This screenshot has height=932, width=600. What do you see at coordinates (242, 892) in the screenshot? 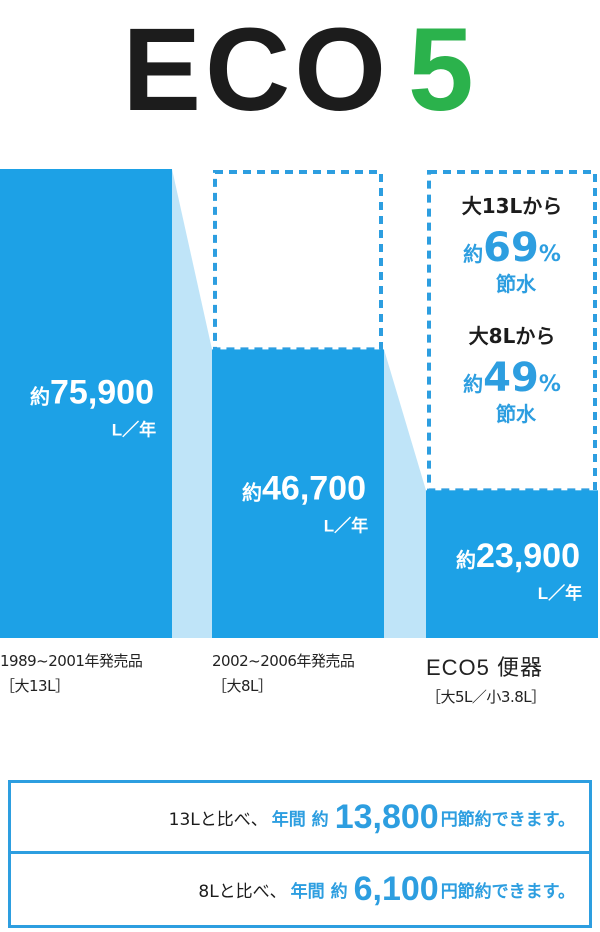
I see `savings-comparison: 8Lと比べ、` at bounding box center [242, 892].